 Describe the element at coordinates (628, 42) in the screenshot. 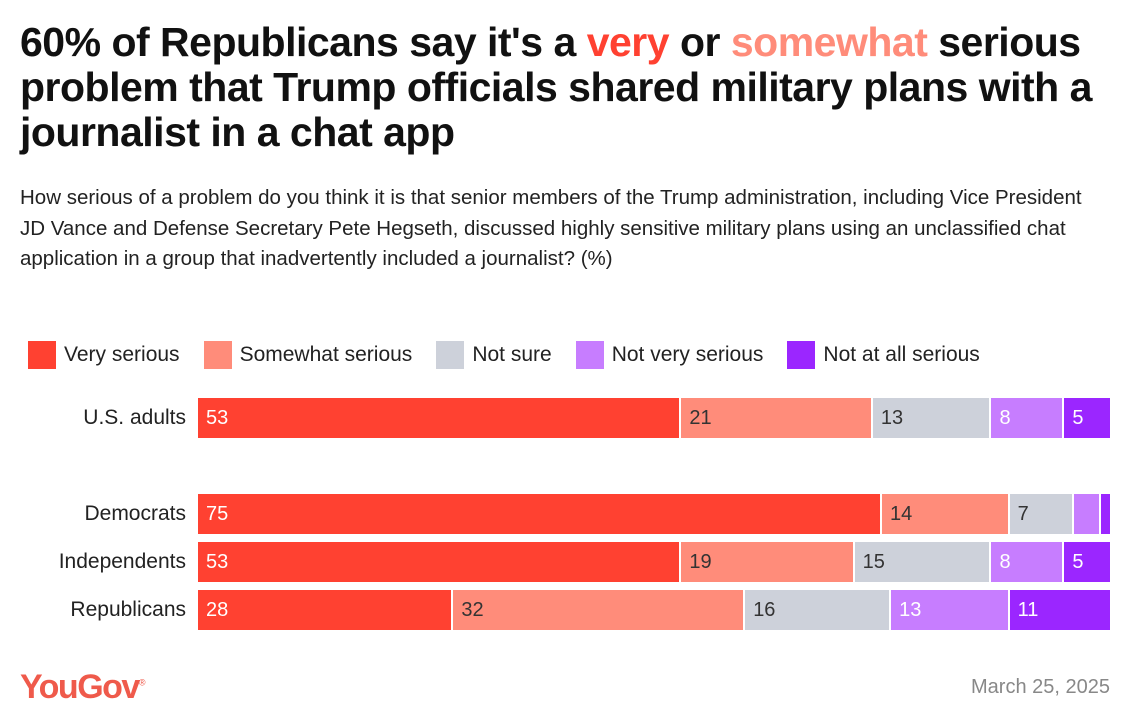

I see `title-very: very` at that location.